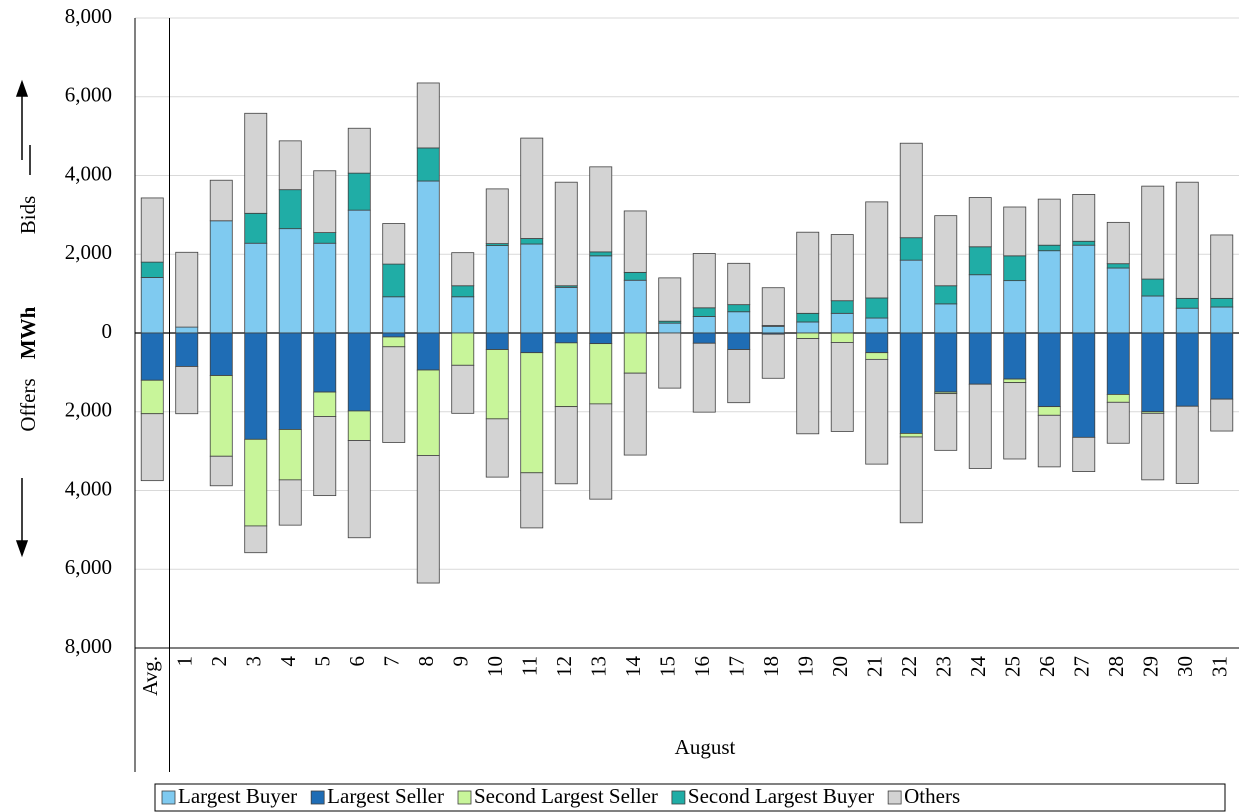 The image size is (1241, 812). Describe the element at coordinates (1185, 666) in the screenshot. I see `x-tick-label: 30` at that location.